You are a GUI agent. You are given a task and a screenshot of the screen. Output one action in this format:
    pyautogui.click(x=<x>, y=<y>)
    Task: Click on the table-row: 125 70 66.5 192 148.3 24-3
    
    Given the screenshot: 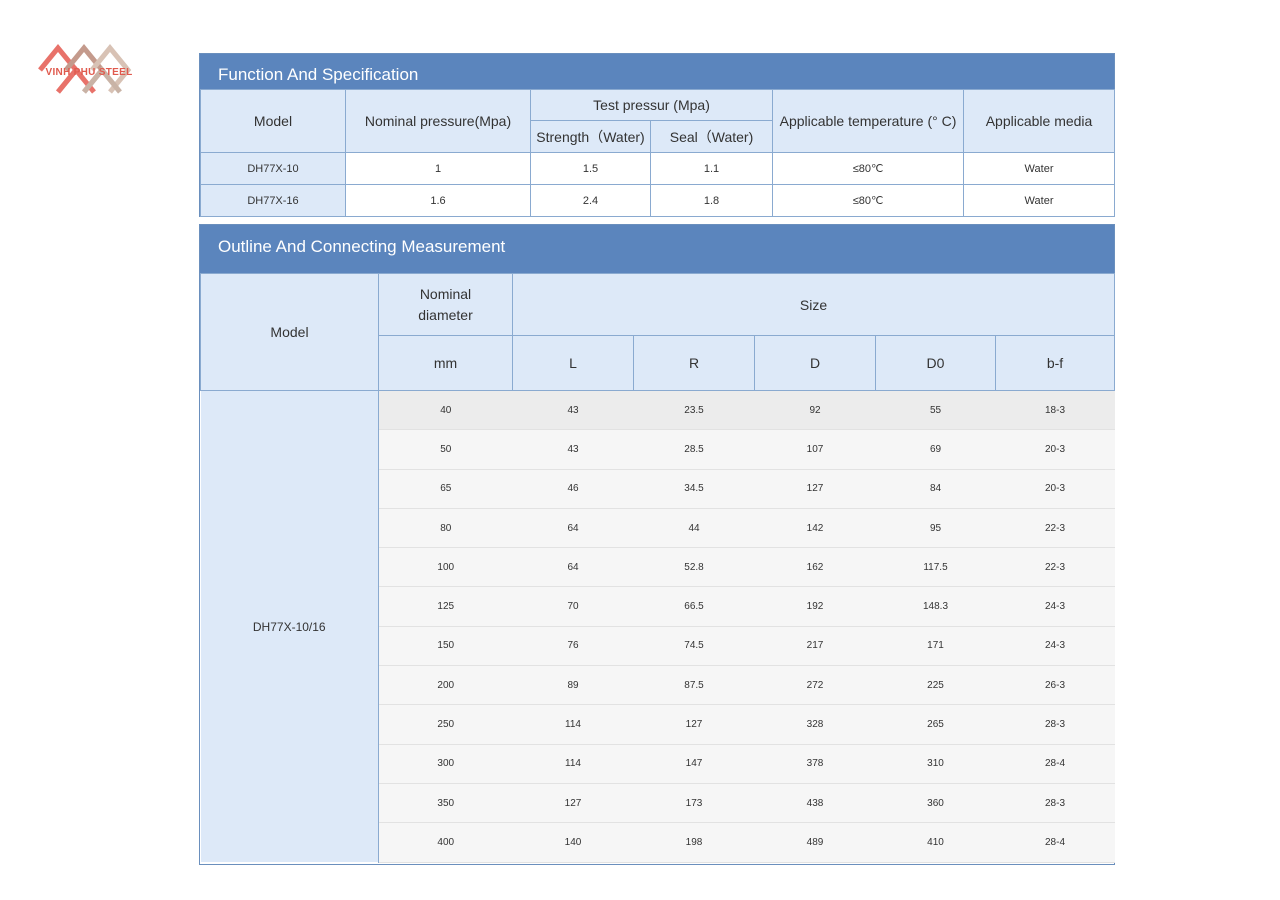 What is the action you would take?
    pyautogui.click(x=658, y=606)
    